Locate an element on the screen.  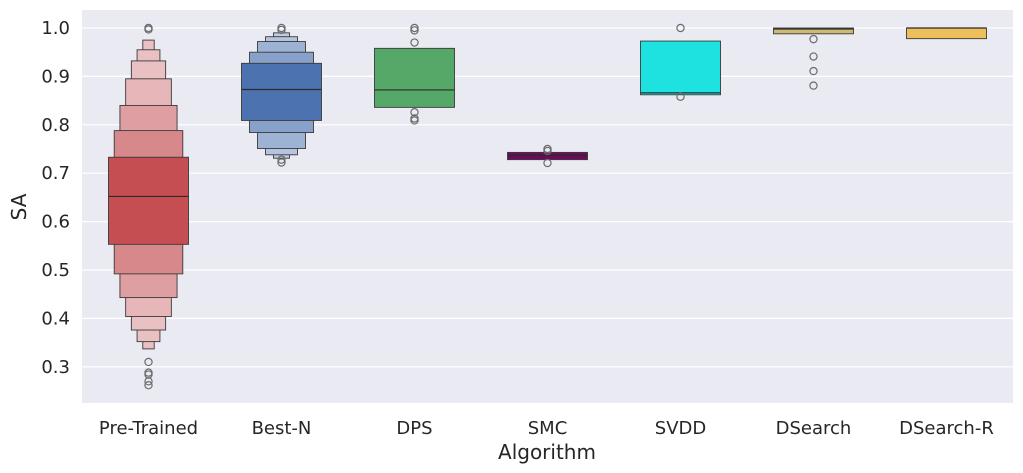
y-tick-labels: 0.3 0.4 0.5 0.6 0.7 0.8 0.9 1.0 is located at coordinates (55, 198).